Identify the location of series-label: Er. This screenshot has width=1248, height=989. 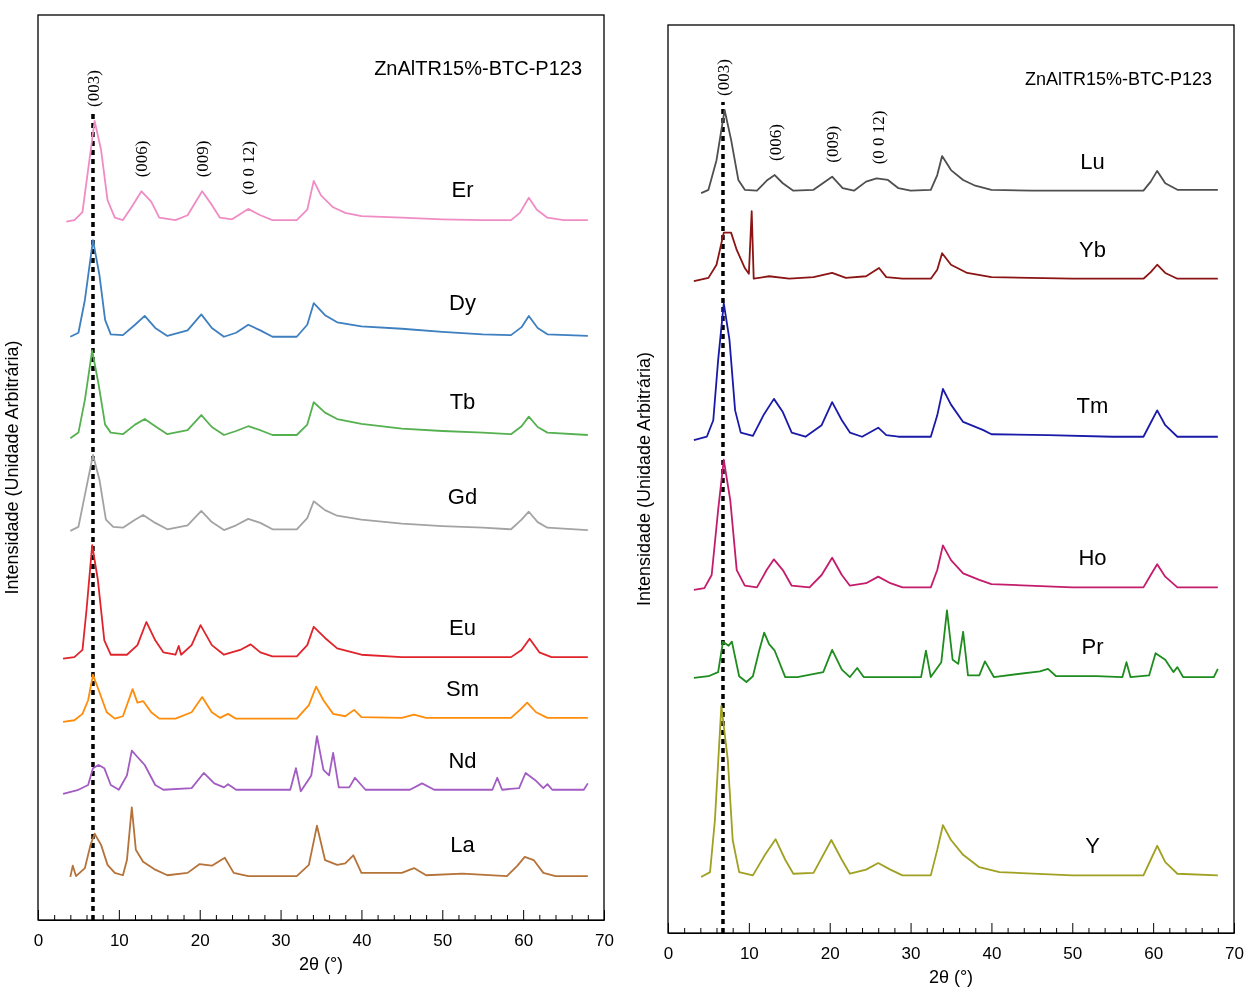
(462, 190).